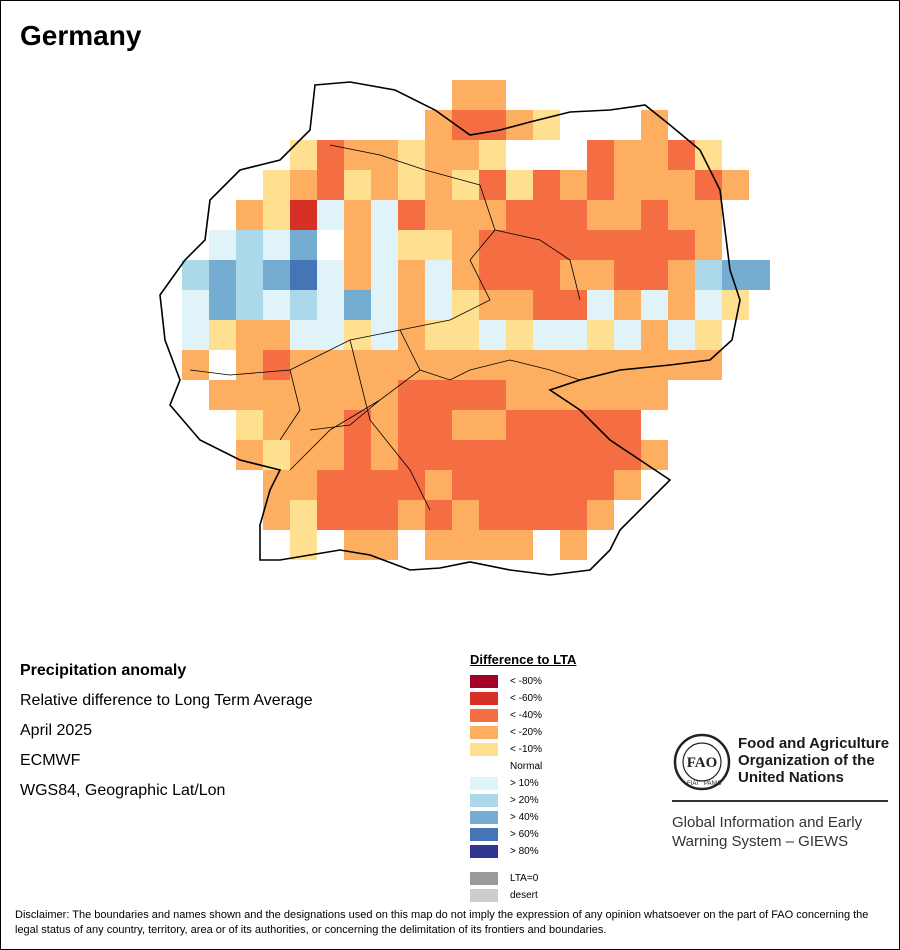 This screenshot has height=950, width=900. What do you see at coordinates (524, 834) in the screenshot?
I see `legend-label: > 60%` at bounding box center [524, 834].